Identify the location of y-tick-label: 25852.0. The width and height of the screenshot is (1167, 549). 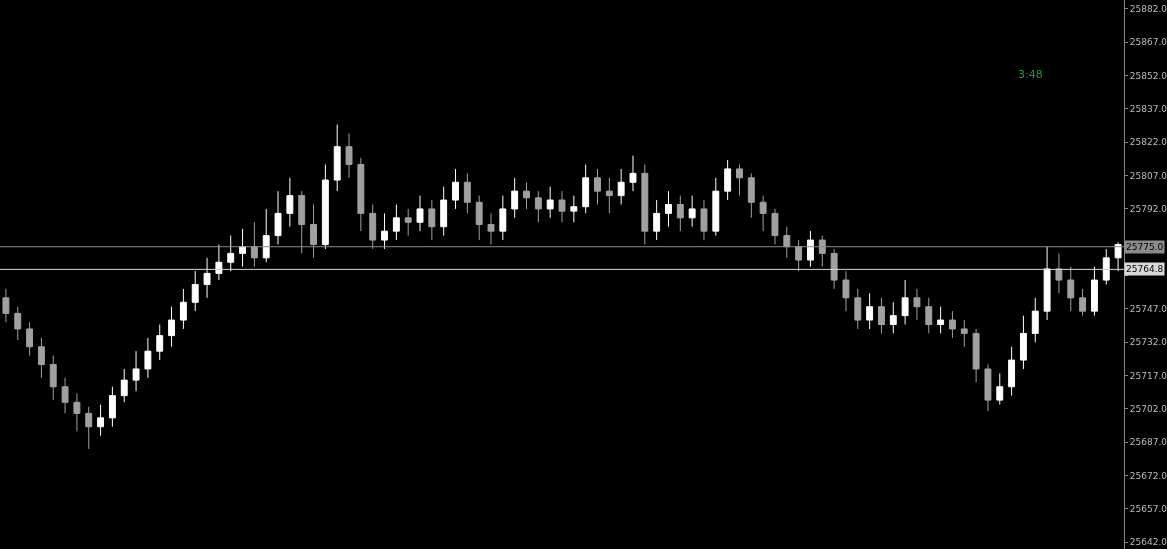
(1148, 75).